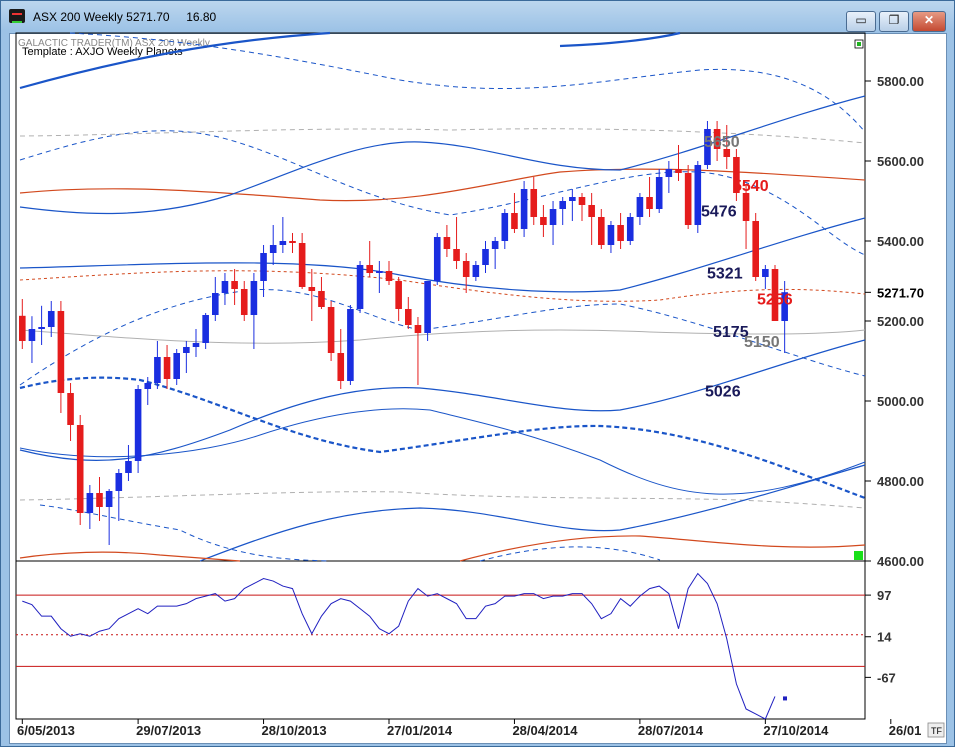 The image size is (955, 747). What do you see at coordinates (929, 21) in the screenshot?
I see `close-button: ✕` at bounding box center [929, 21].